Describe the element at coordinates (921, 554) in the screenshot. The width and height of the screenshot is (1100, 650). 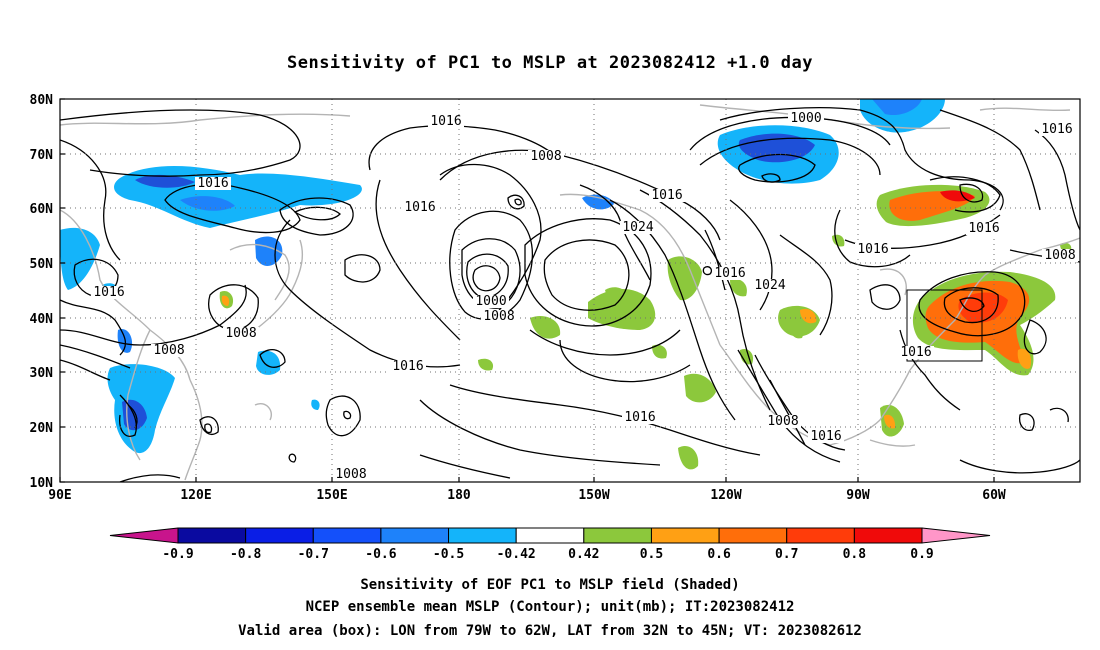
I see `colorbar-label: 0.9` at that location.